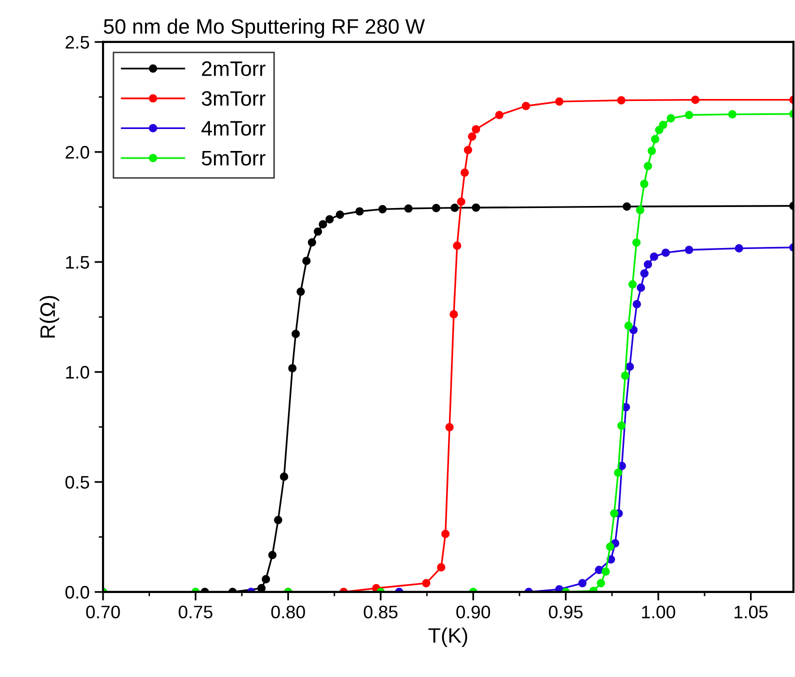 This screenshot has height=677, width=795. I want to click on y-tick-label: 0.5, so click(77, 482).